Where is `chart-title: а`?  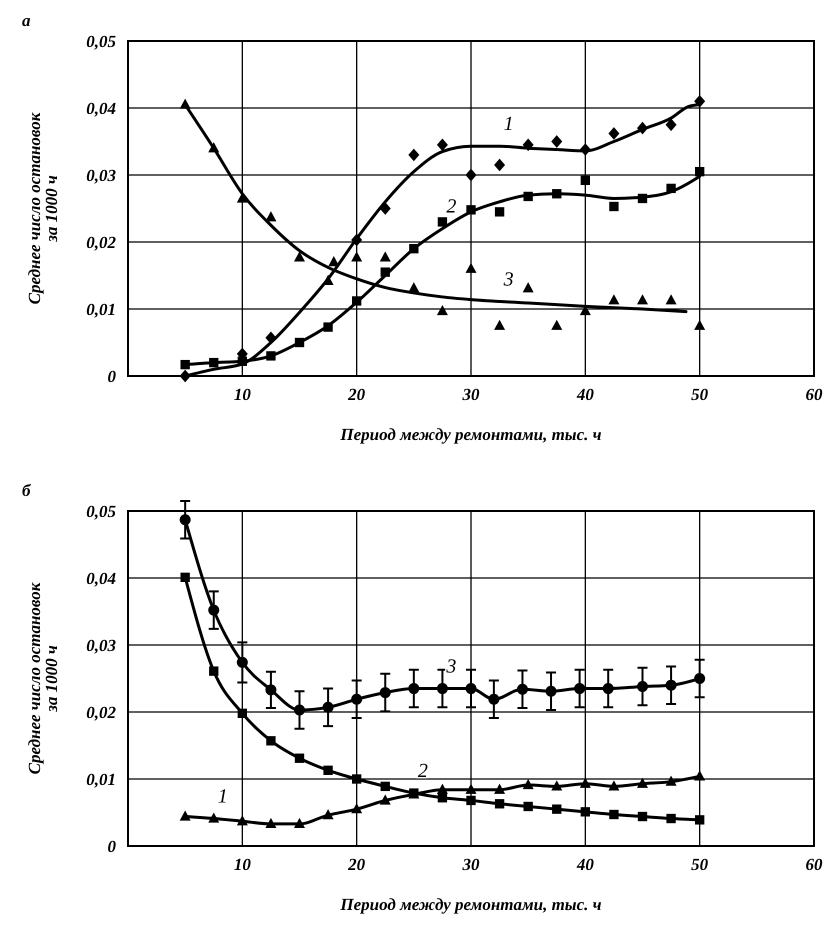 chart-title: а is located at coordinates (26, 20).